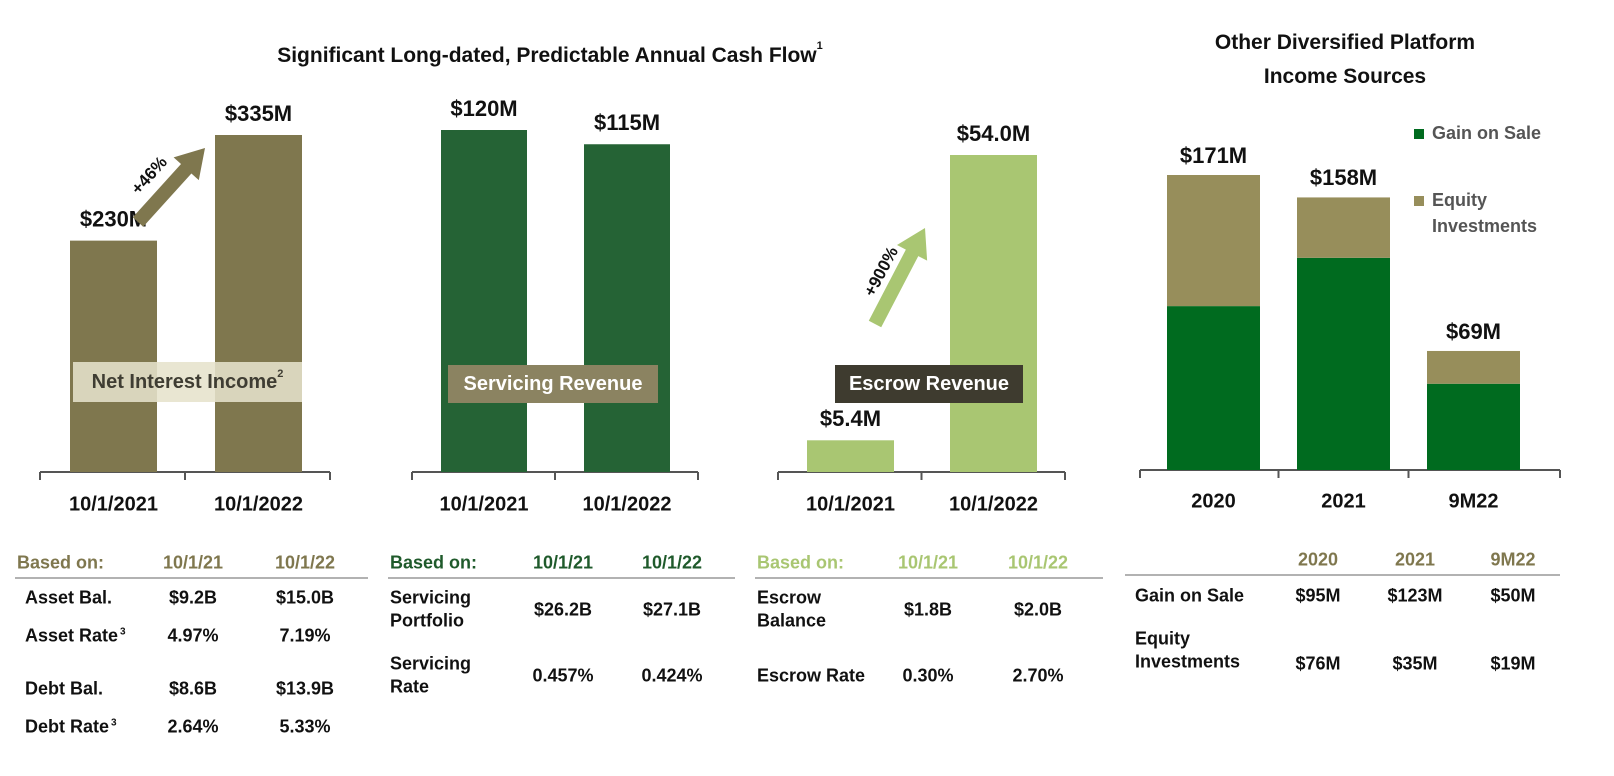 This screenshot has width=1614, height=776. Describe the element at coordinates (1318, 559) in the screenshot. I see `table-column-header: 2020` at that location.